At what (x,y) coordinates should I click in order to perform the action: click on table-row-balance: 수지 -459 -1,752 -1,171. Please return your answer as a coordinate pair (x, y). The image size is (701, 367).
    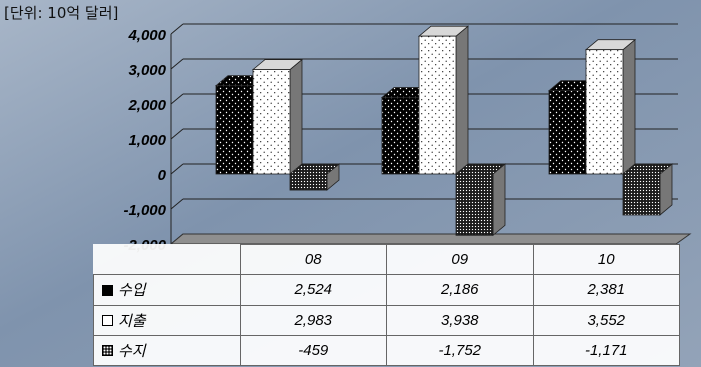
    Looking at the image, I should click on (386, 350).